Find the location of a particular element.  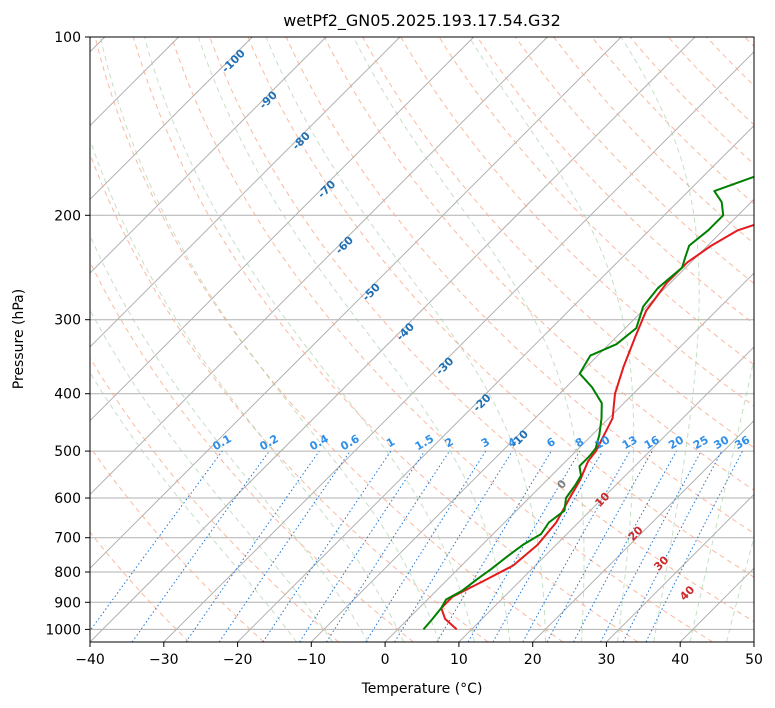

mixing-ratio-label: 0.6 is located at coordinates (350, 442).